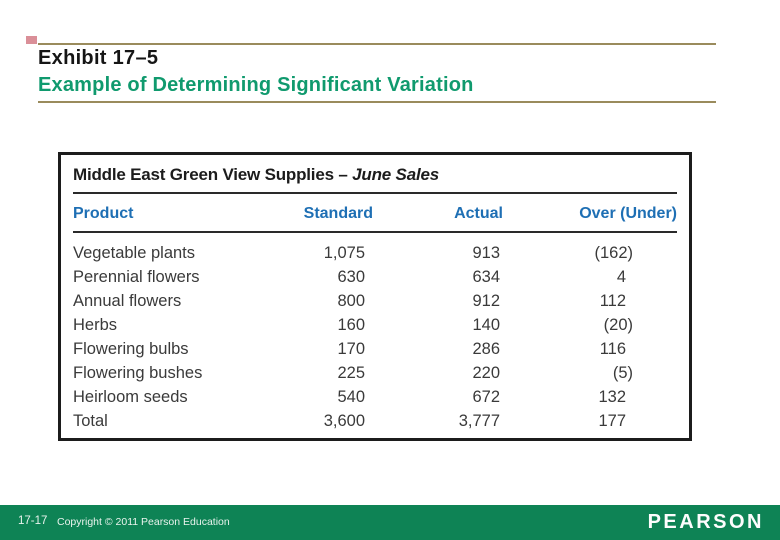 This screenshot has width=780, height=540. What do you see at coordinates (375, 397) in the screenshot?
I see `table-row: Heirloom seeds 540 672 132` at bounding box center [375, 397].